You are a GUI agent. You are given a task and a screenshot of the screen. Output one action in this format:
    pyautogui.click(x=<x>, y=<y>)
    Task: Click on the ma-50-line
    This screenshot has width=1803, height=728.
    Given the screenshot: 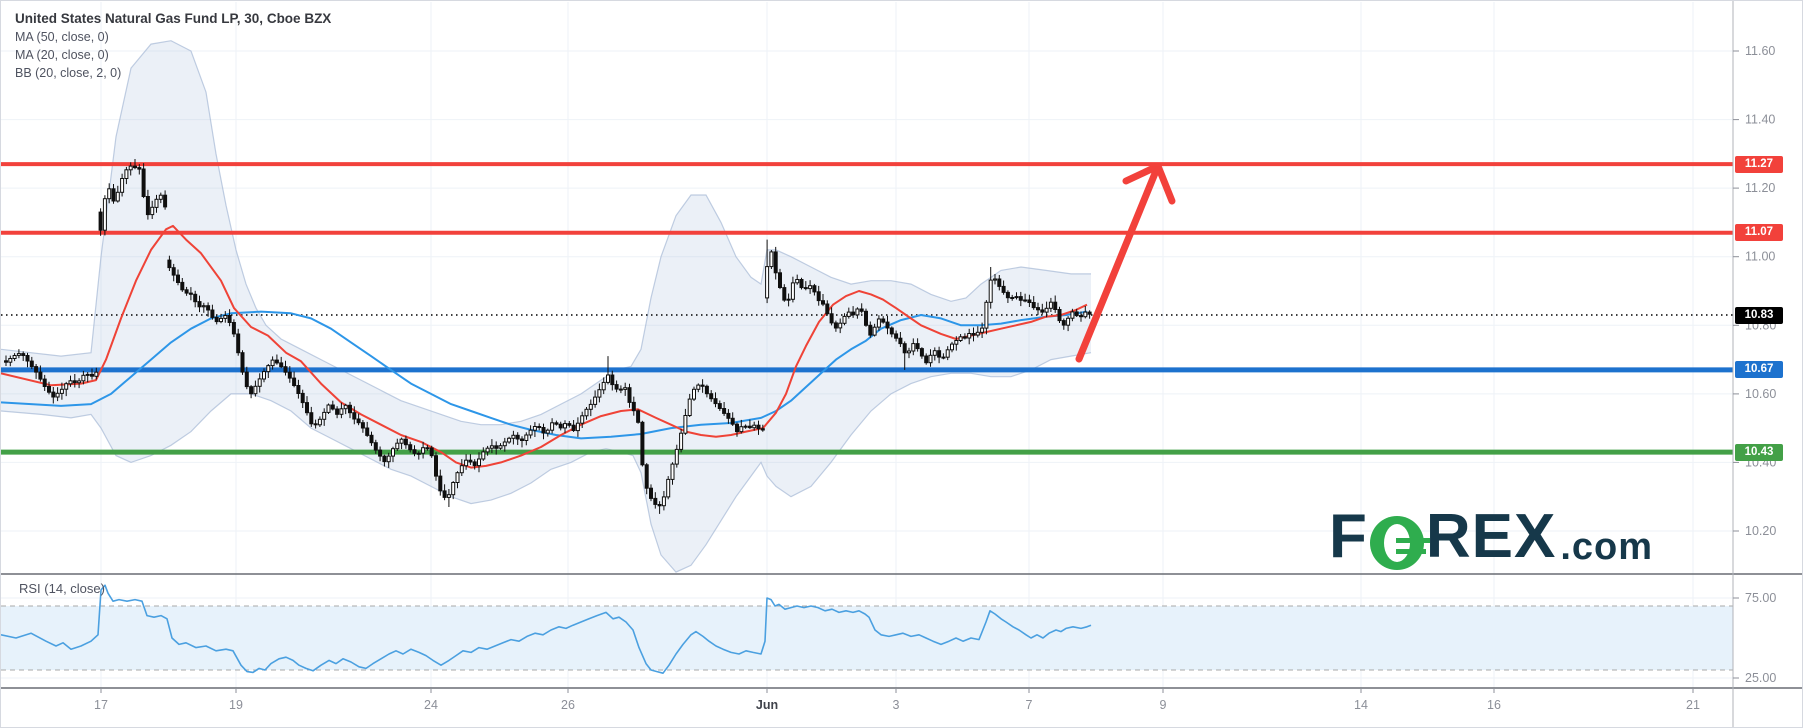 What is the action you would take?
    pyautogui.click(x=544, y=375)
    